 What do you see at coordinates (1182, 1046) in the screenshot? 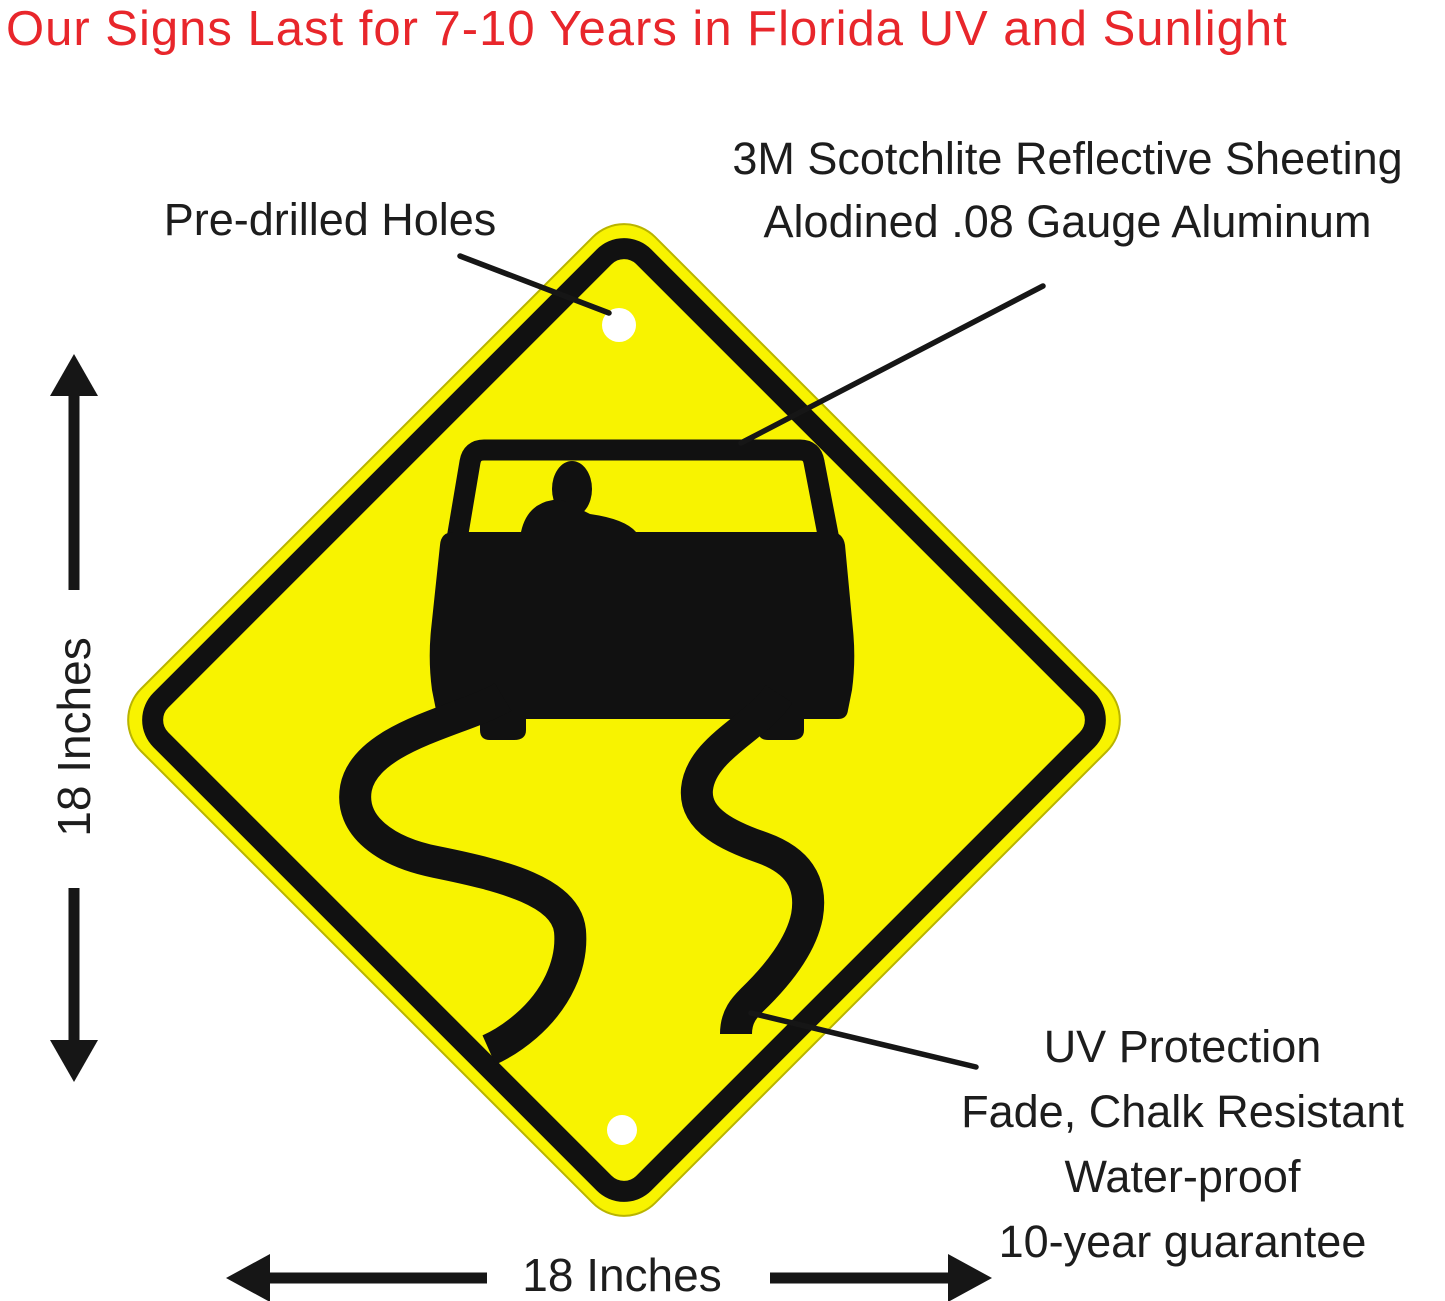
I see `callout-protection-line-1: UV Protection` at bounding box center [1182, 1046].